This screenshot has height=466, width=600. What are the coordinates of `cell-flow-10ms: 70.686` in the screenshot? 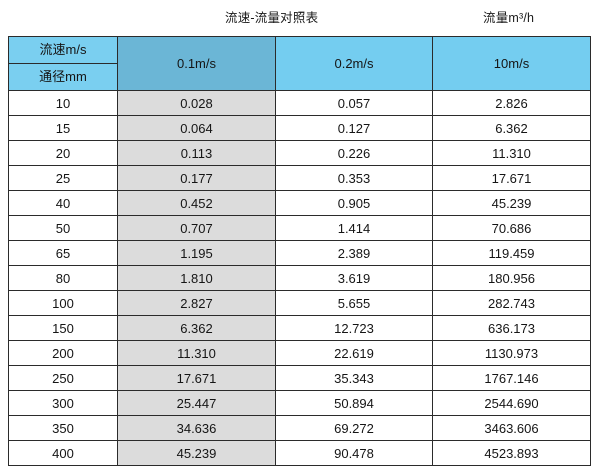 It's located at (511, 228).